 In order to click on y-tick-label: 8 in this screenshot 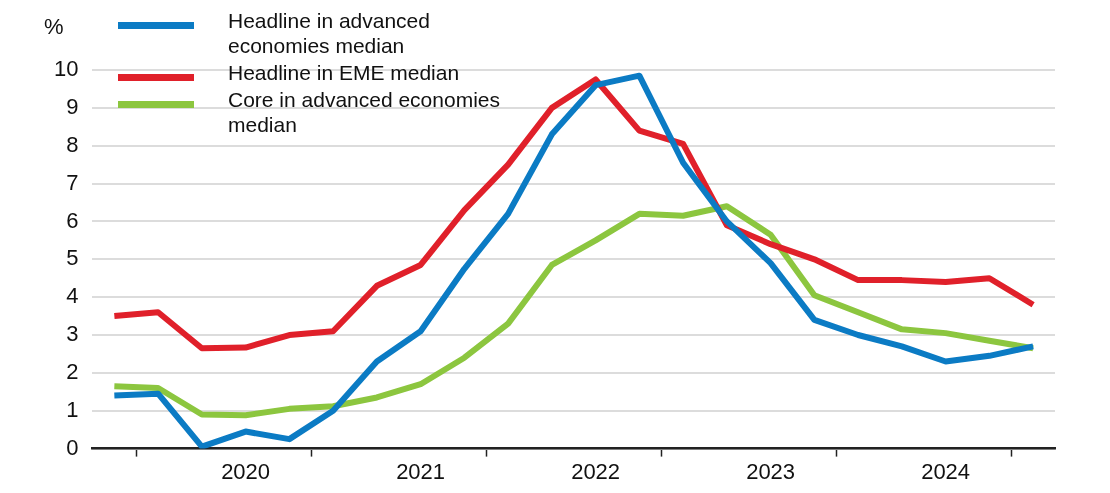, I will do `click(72, 144)`.